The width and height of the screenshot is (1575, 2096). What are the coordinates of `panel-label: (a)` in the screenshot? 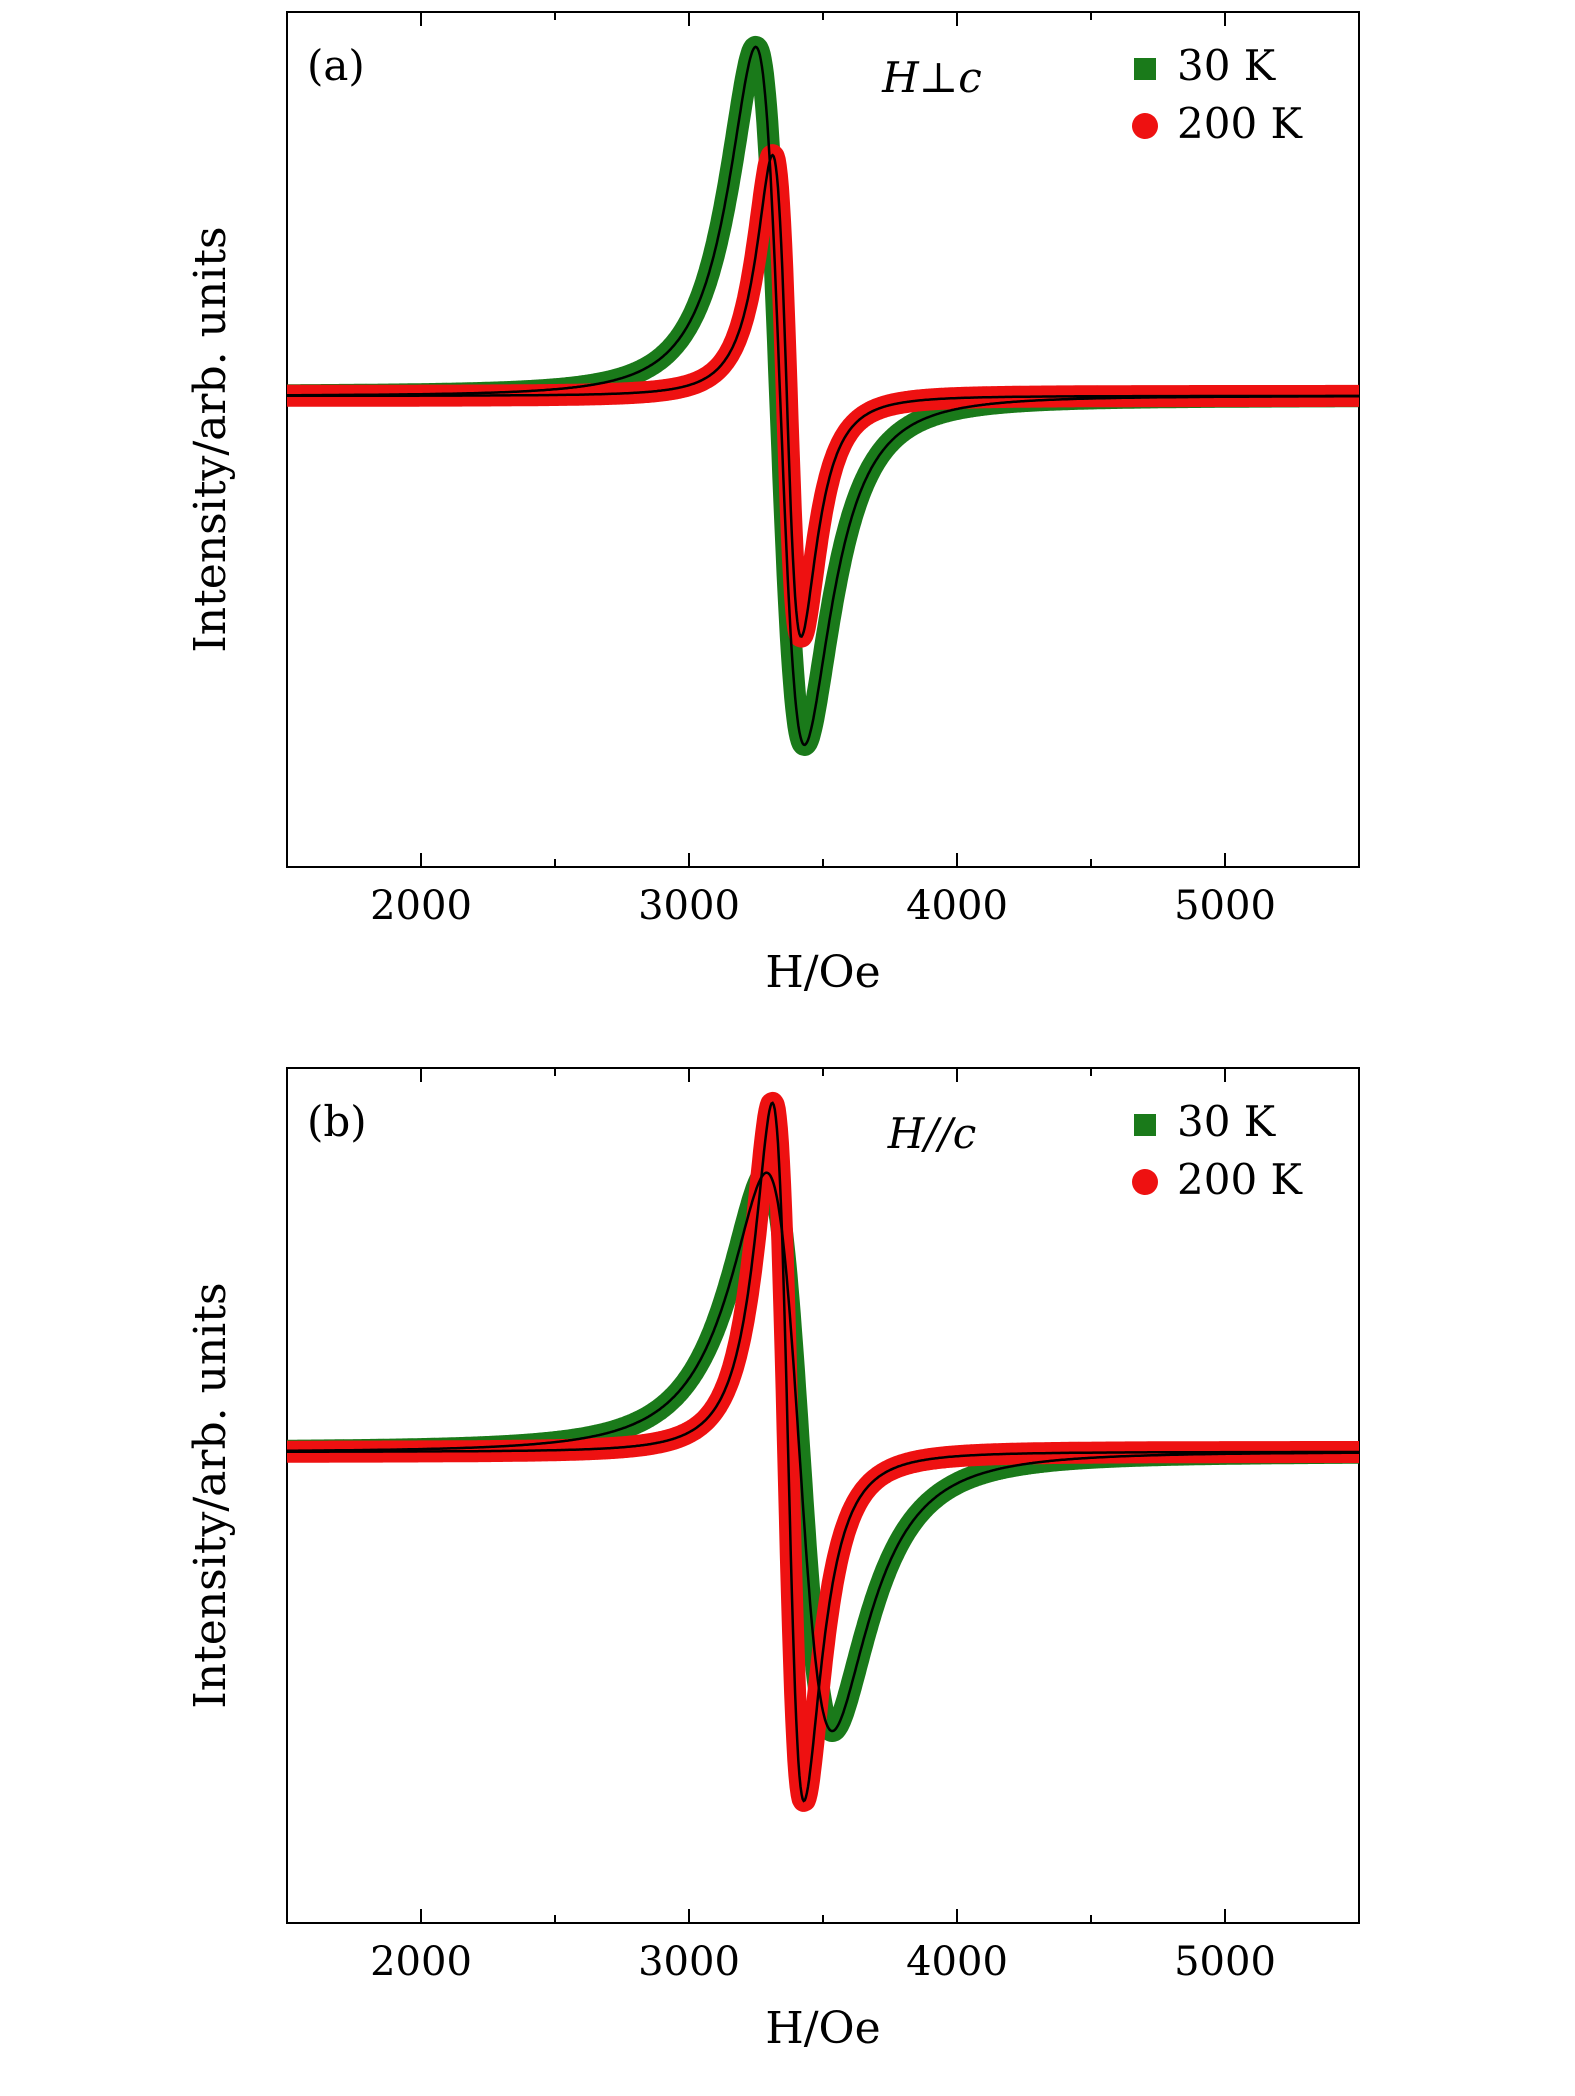 It's located at (336, 65).